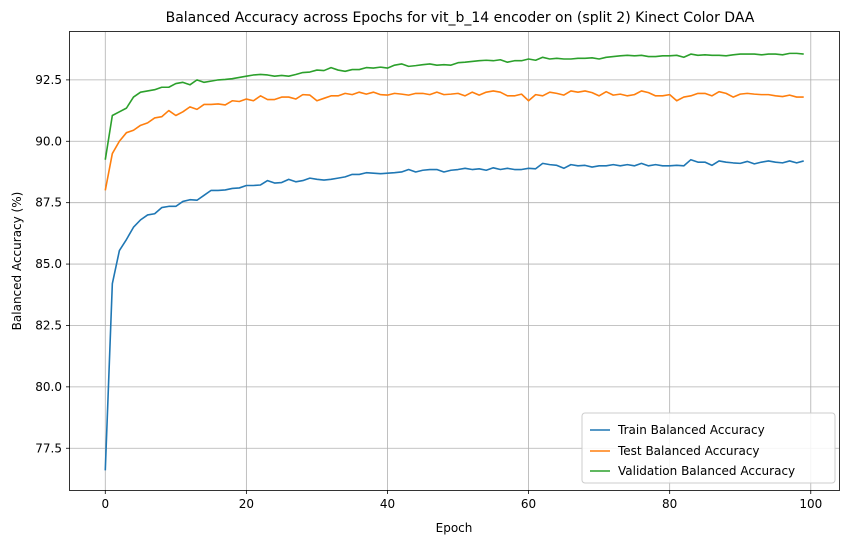 The width and height of the screenshot is (855, 545). I want to click on y-tick-label: 92.5, so click(48, 80).